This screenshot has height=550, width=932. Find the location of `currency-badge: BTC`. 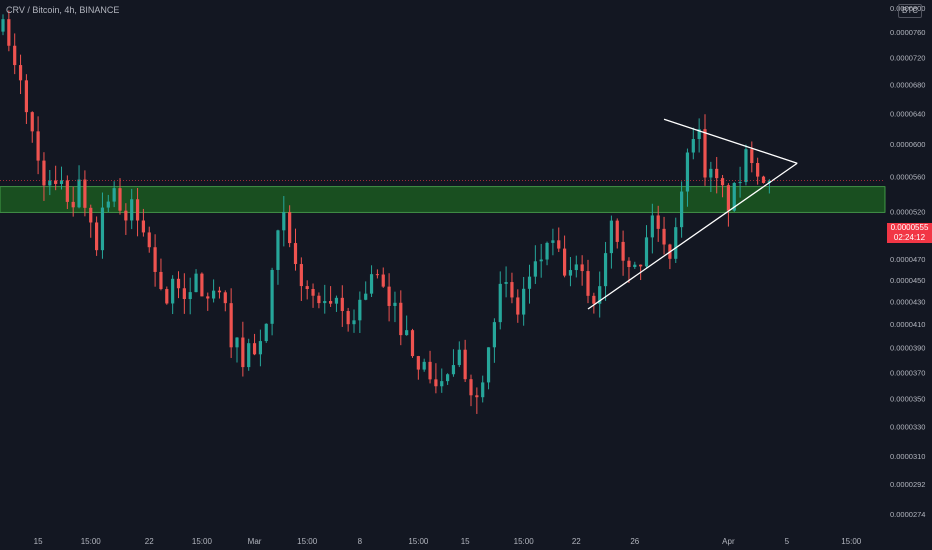

currency-badge: BTC is located at coordinates (910, 11).